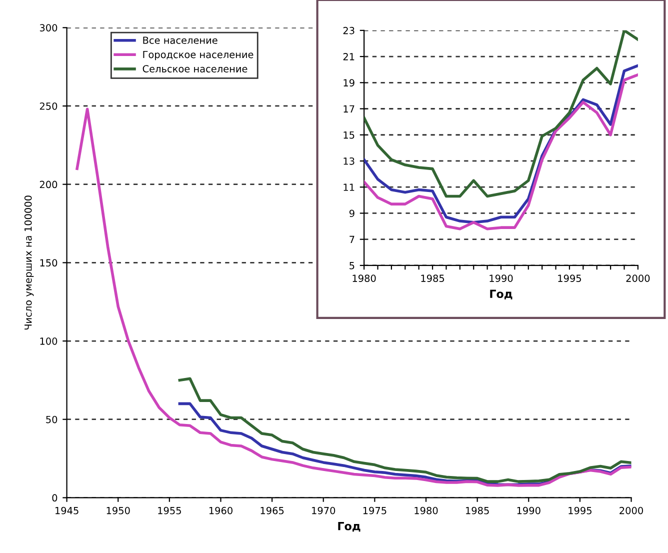  Describe the element at coordinates (180, 40) in the screenshot. I see `legend-label: Все население` at that location.